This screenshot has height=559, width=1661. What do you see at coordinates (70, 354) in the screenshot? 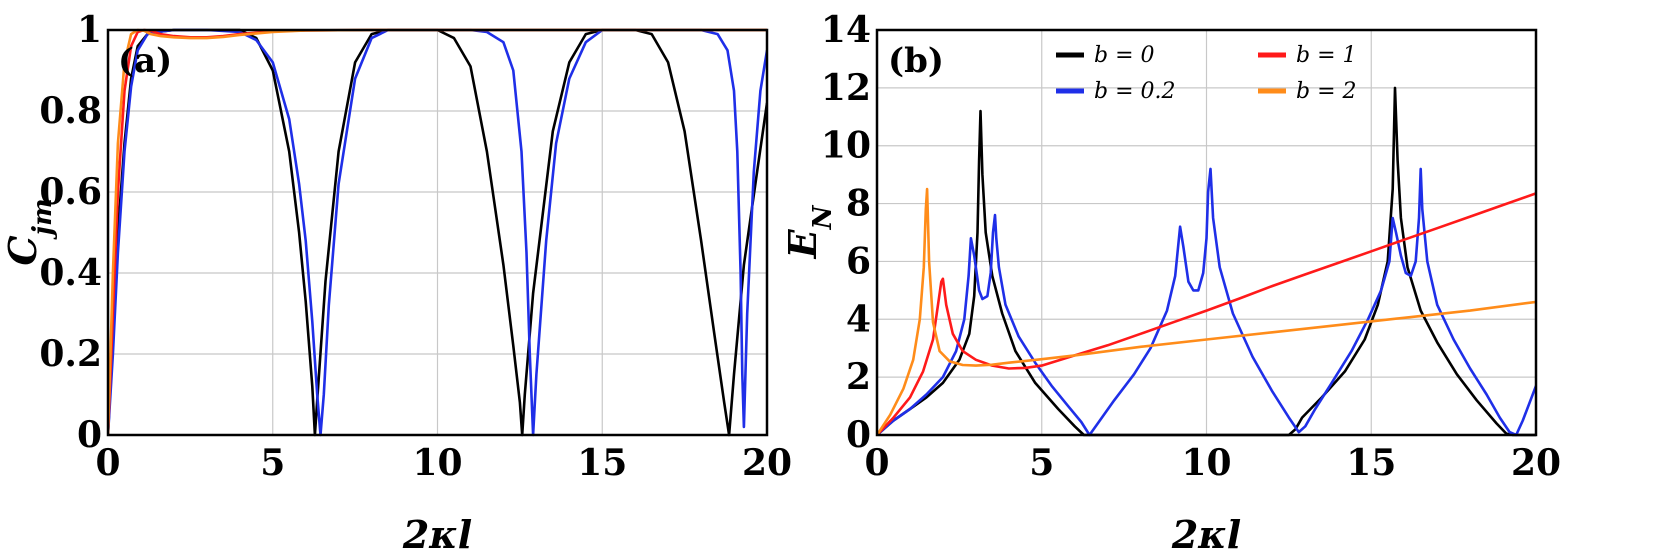
I see `y-tick-label: 0.2` at bounding box center [70, 354].